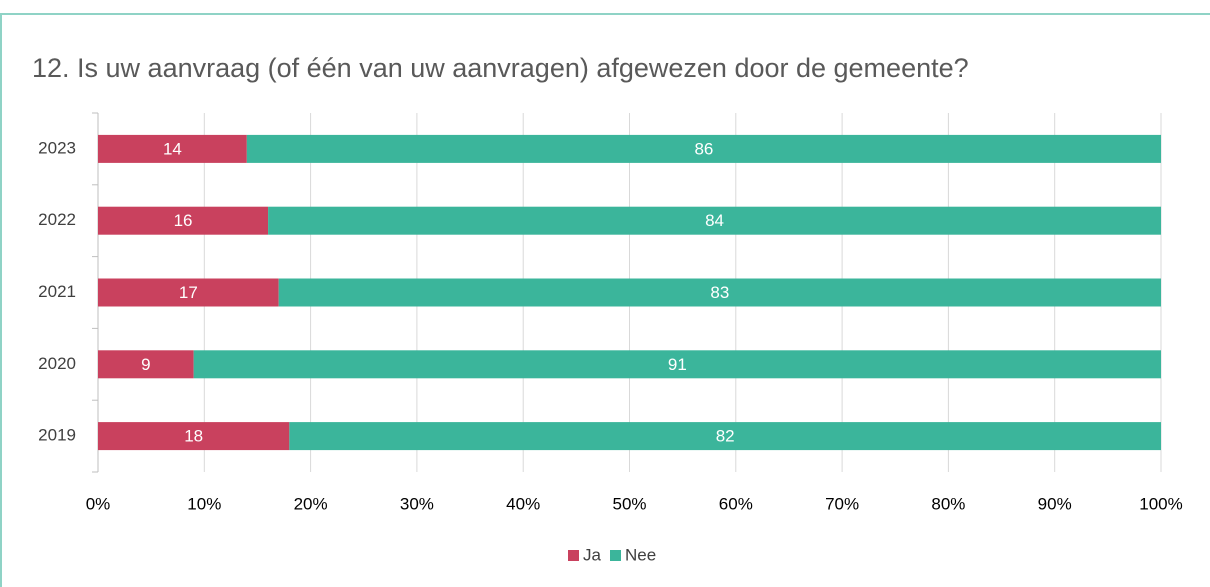 This screenshot has height=587, width=1210. I want to click on data-label: 17, so click(188, 292).